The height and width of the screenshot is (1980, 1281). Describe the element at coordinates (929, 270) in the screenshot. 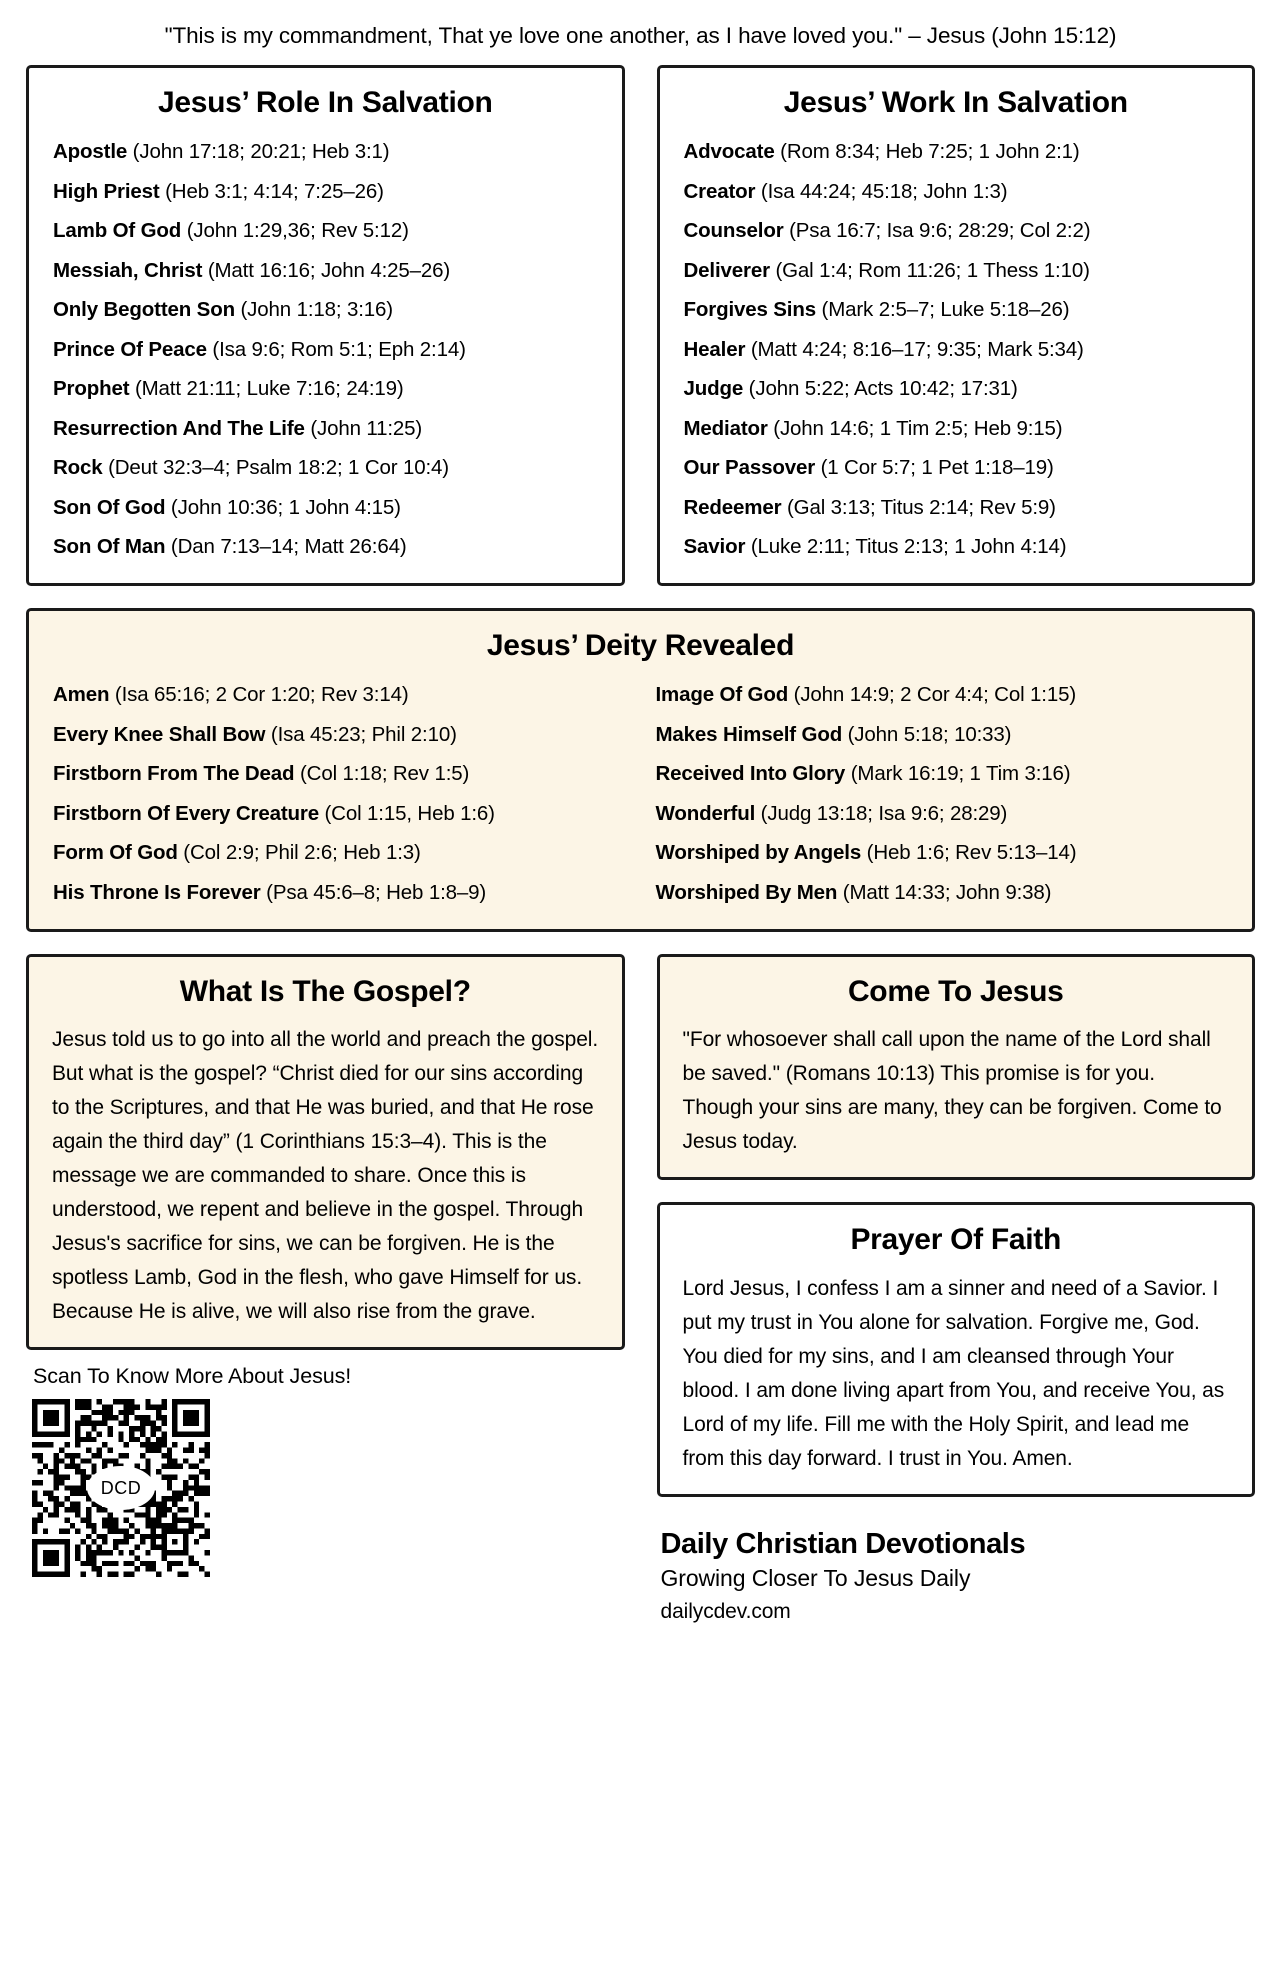

I see `entry-references: (Gal 1:4; Rom 11:26; 1 Thess 1:10)` at that location.